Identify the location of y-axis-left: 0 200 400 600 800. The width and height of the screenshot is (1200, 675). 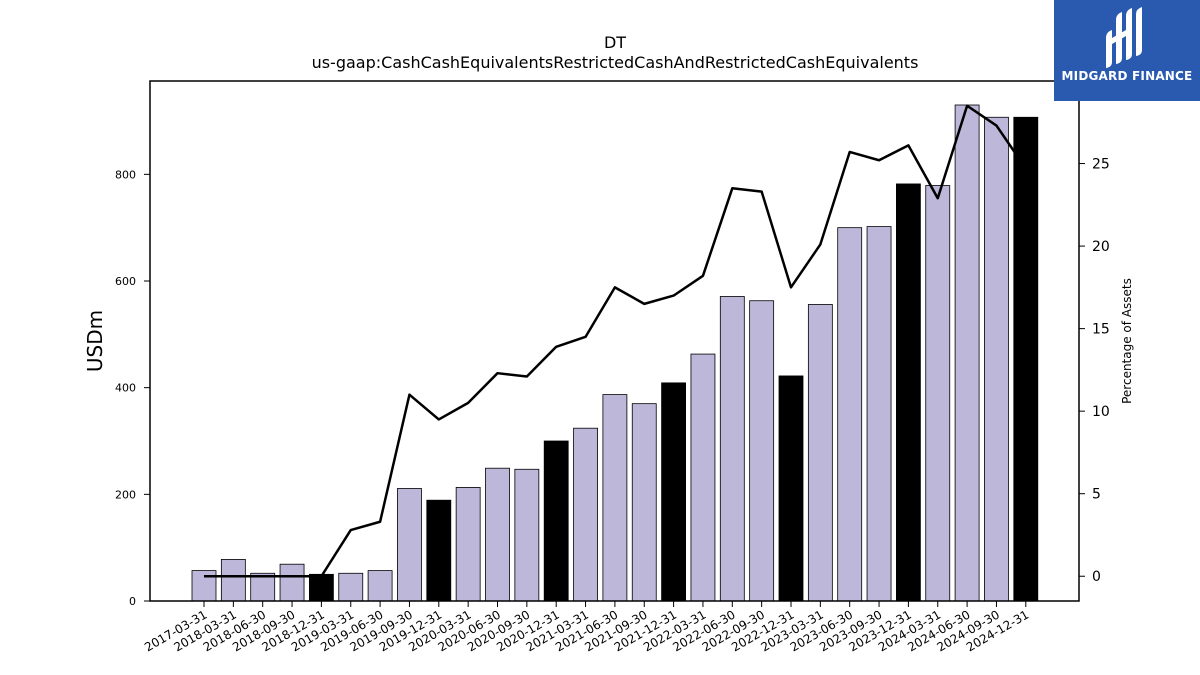
(132, 388).